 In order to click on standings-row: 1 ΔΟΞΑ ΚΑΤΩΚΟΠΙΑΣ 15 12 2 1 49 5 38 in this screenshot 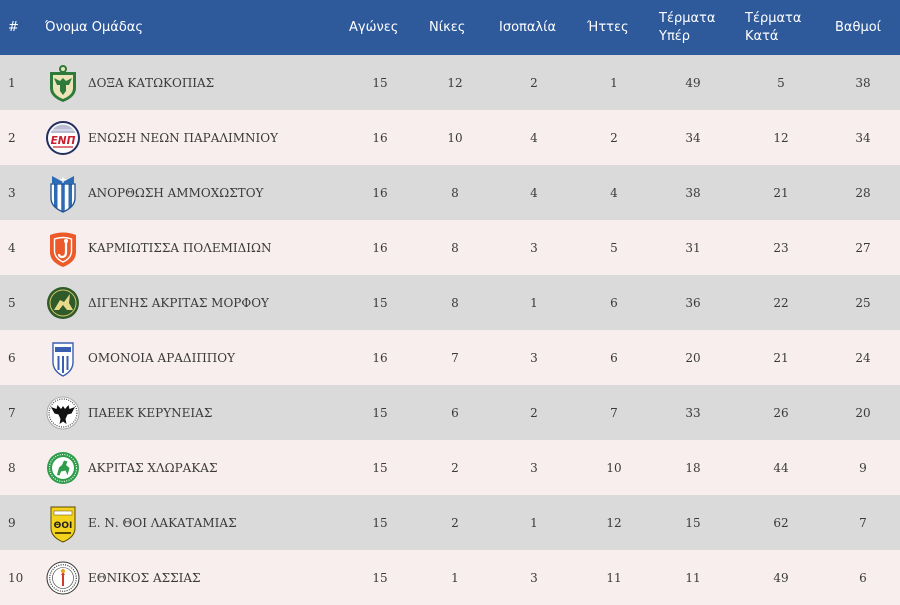, I will do `click(450, 82)`.